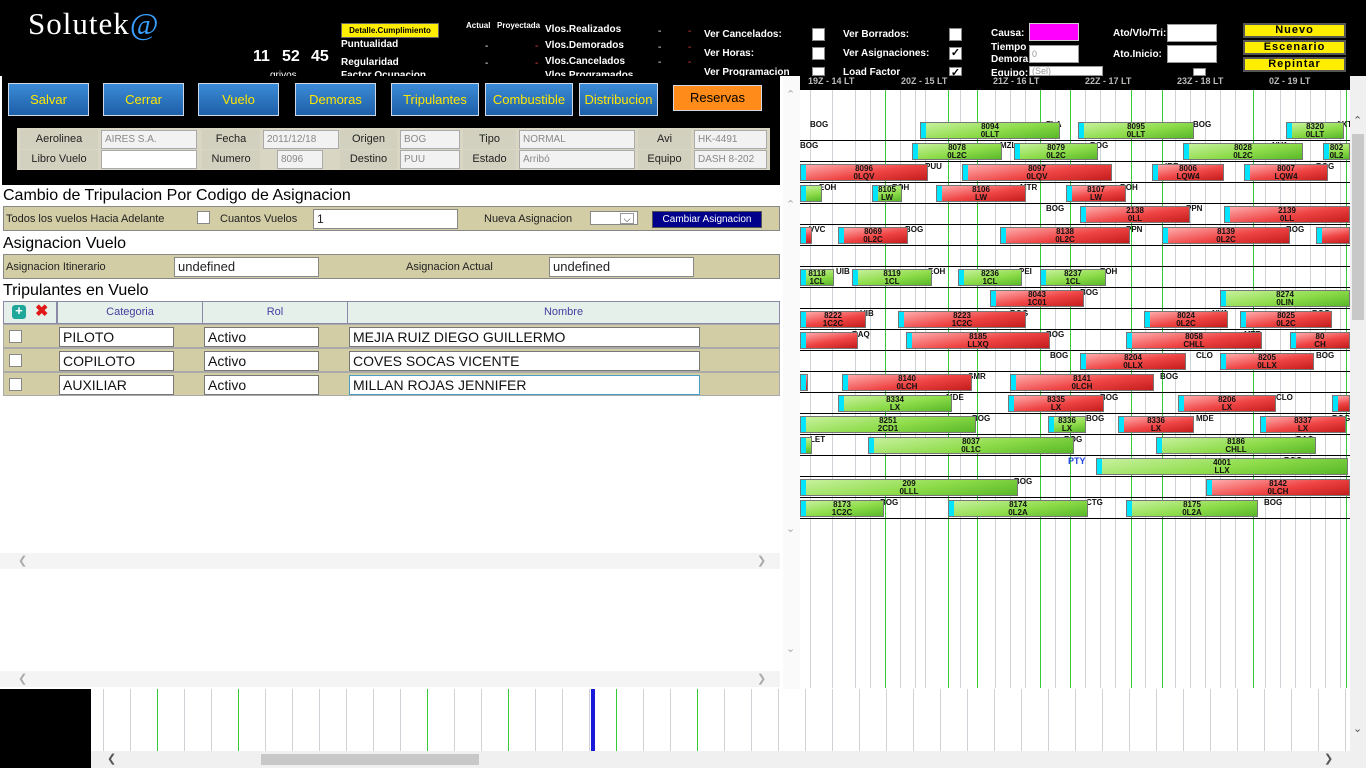  What do you see at coordinates (529, 99) in the screenshot?
I see `combustible-button: Combustible` at bounding box center [529, 99].